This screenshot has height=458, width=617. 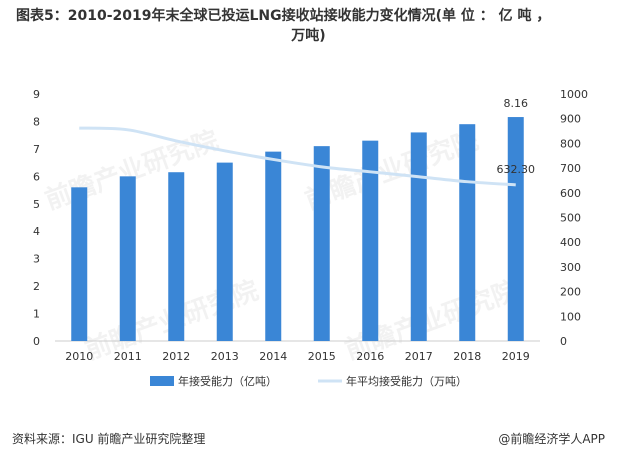 I want to click on chart-title-line2: 万吨), so click(x=308, y=36).